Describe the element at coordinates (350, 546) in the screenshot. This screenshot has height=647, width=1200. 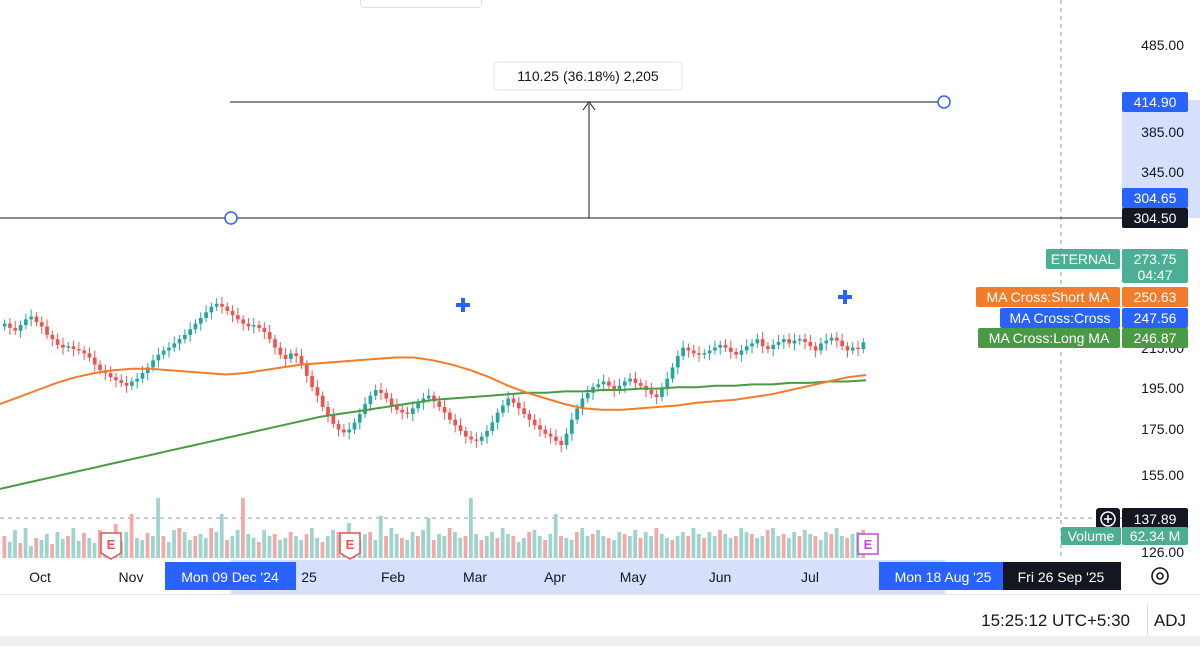
I see `earnings-marker-2: E` at that location.